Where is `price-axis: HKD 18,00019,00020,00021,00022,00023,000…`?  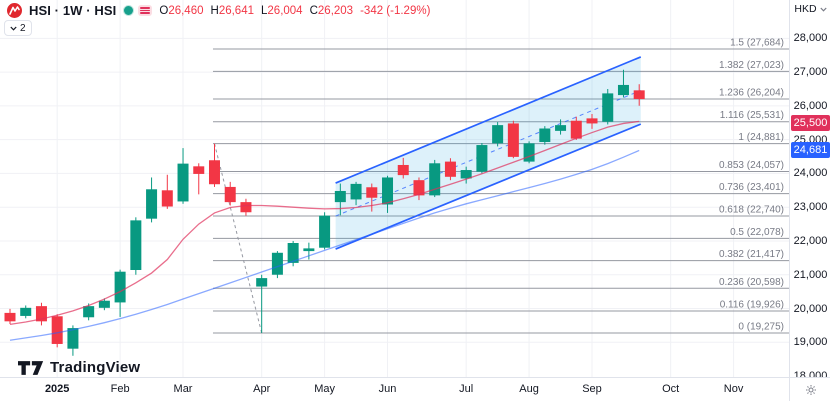
price-axis: HKD 18,00019,00020,00021,00022,00023,000… is located at coordinates (809, 191).